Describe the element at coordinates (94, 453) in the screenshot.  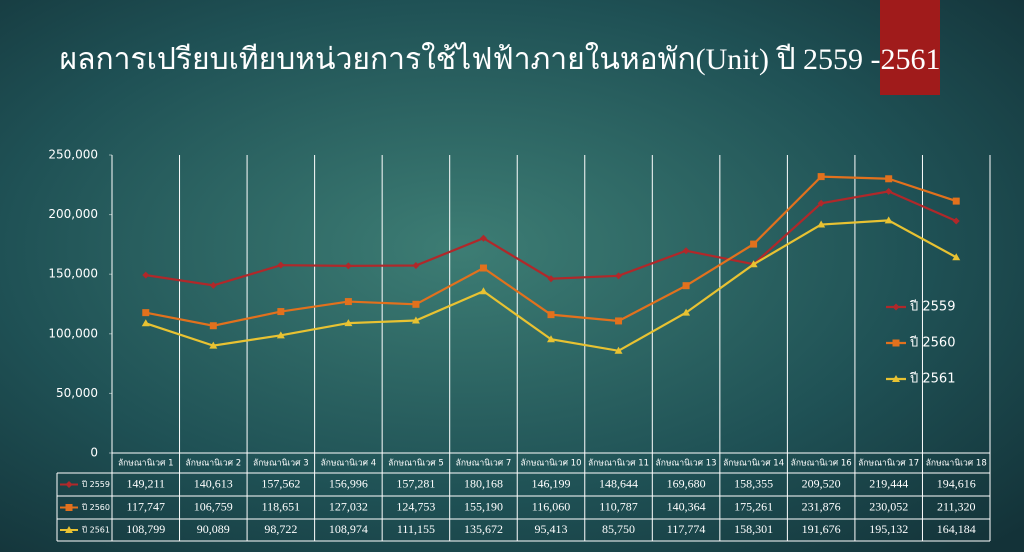
I see `y-tick-label: 0` at that location.